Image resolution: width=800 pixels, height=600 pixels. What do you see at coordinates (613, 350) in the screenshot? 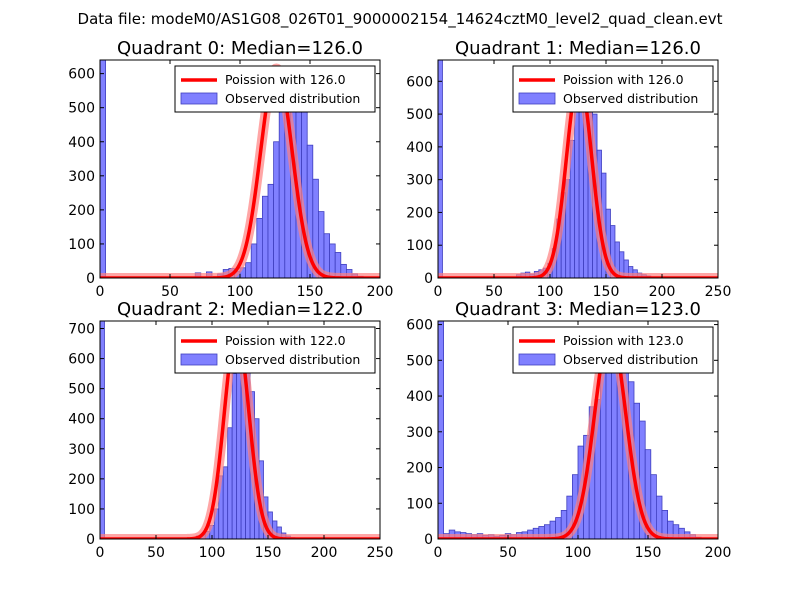
I see `legend: Poission with 123.0 Observed distribution` at bounding box center [613, 350].